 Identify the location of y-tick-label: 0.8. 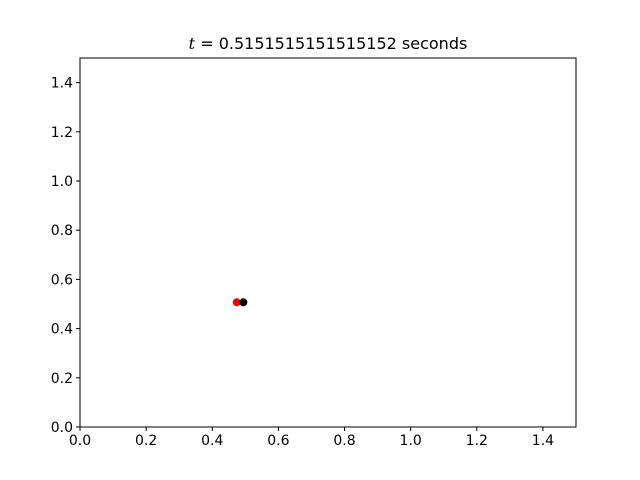
(62, 231).